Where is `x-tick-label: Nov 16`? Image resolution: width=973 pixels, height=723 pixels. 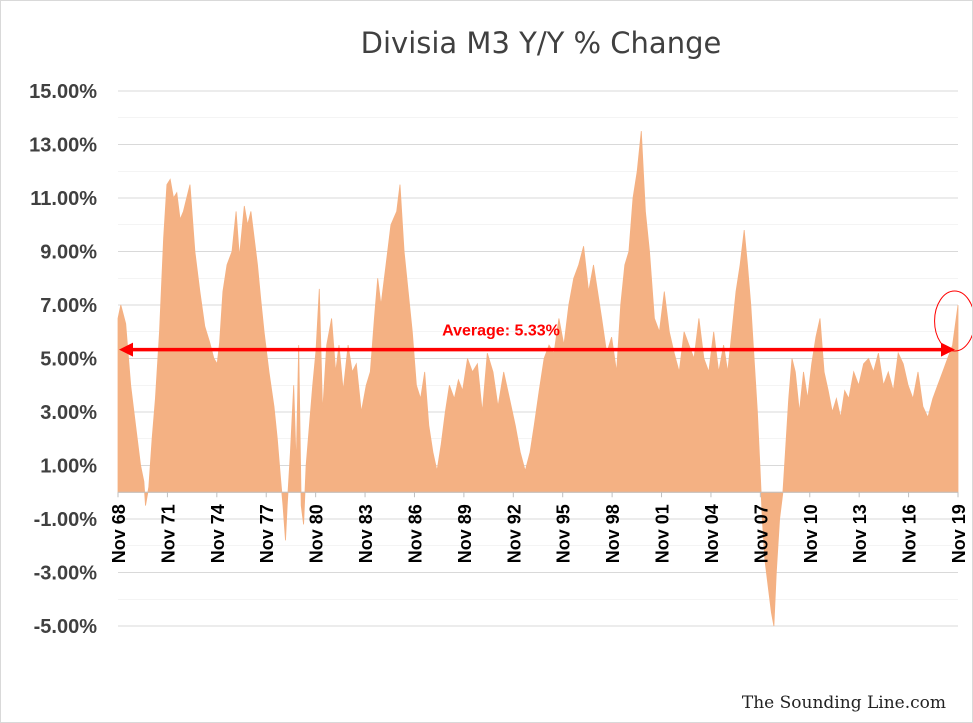 x-tick-label: Nov 16 is located at coordinates (910, 533).